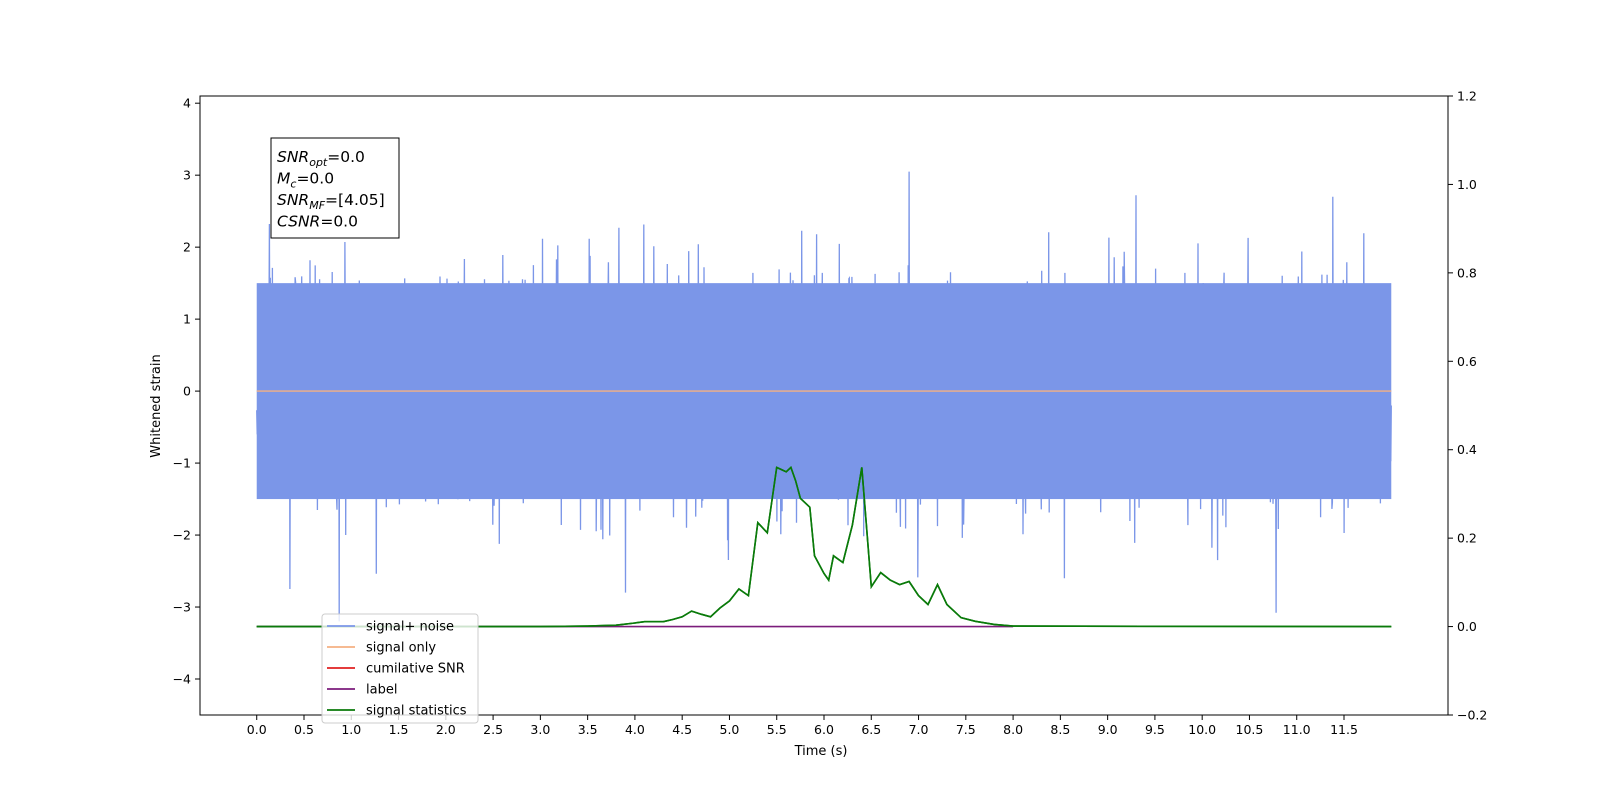 Image resolution: width=1600 pixels, height=800 pixels. I want to click on y-tick-label: 0, so click(187, 391).